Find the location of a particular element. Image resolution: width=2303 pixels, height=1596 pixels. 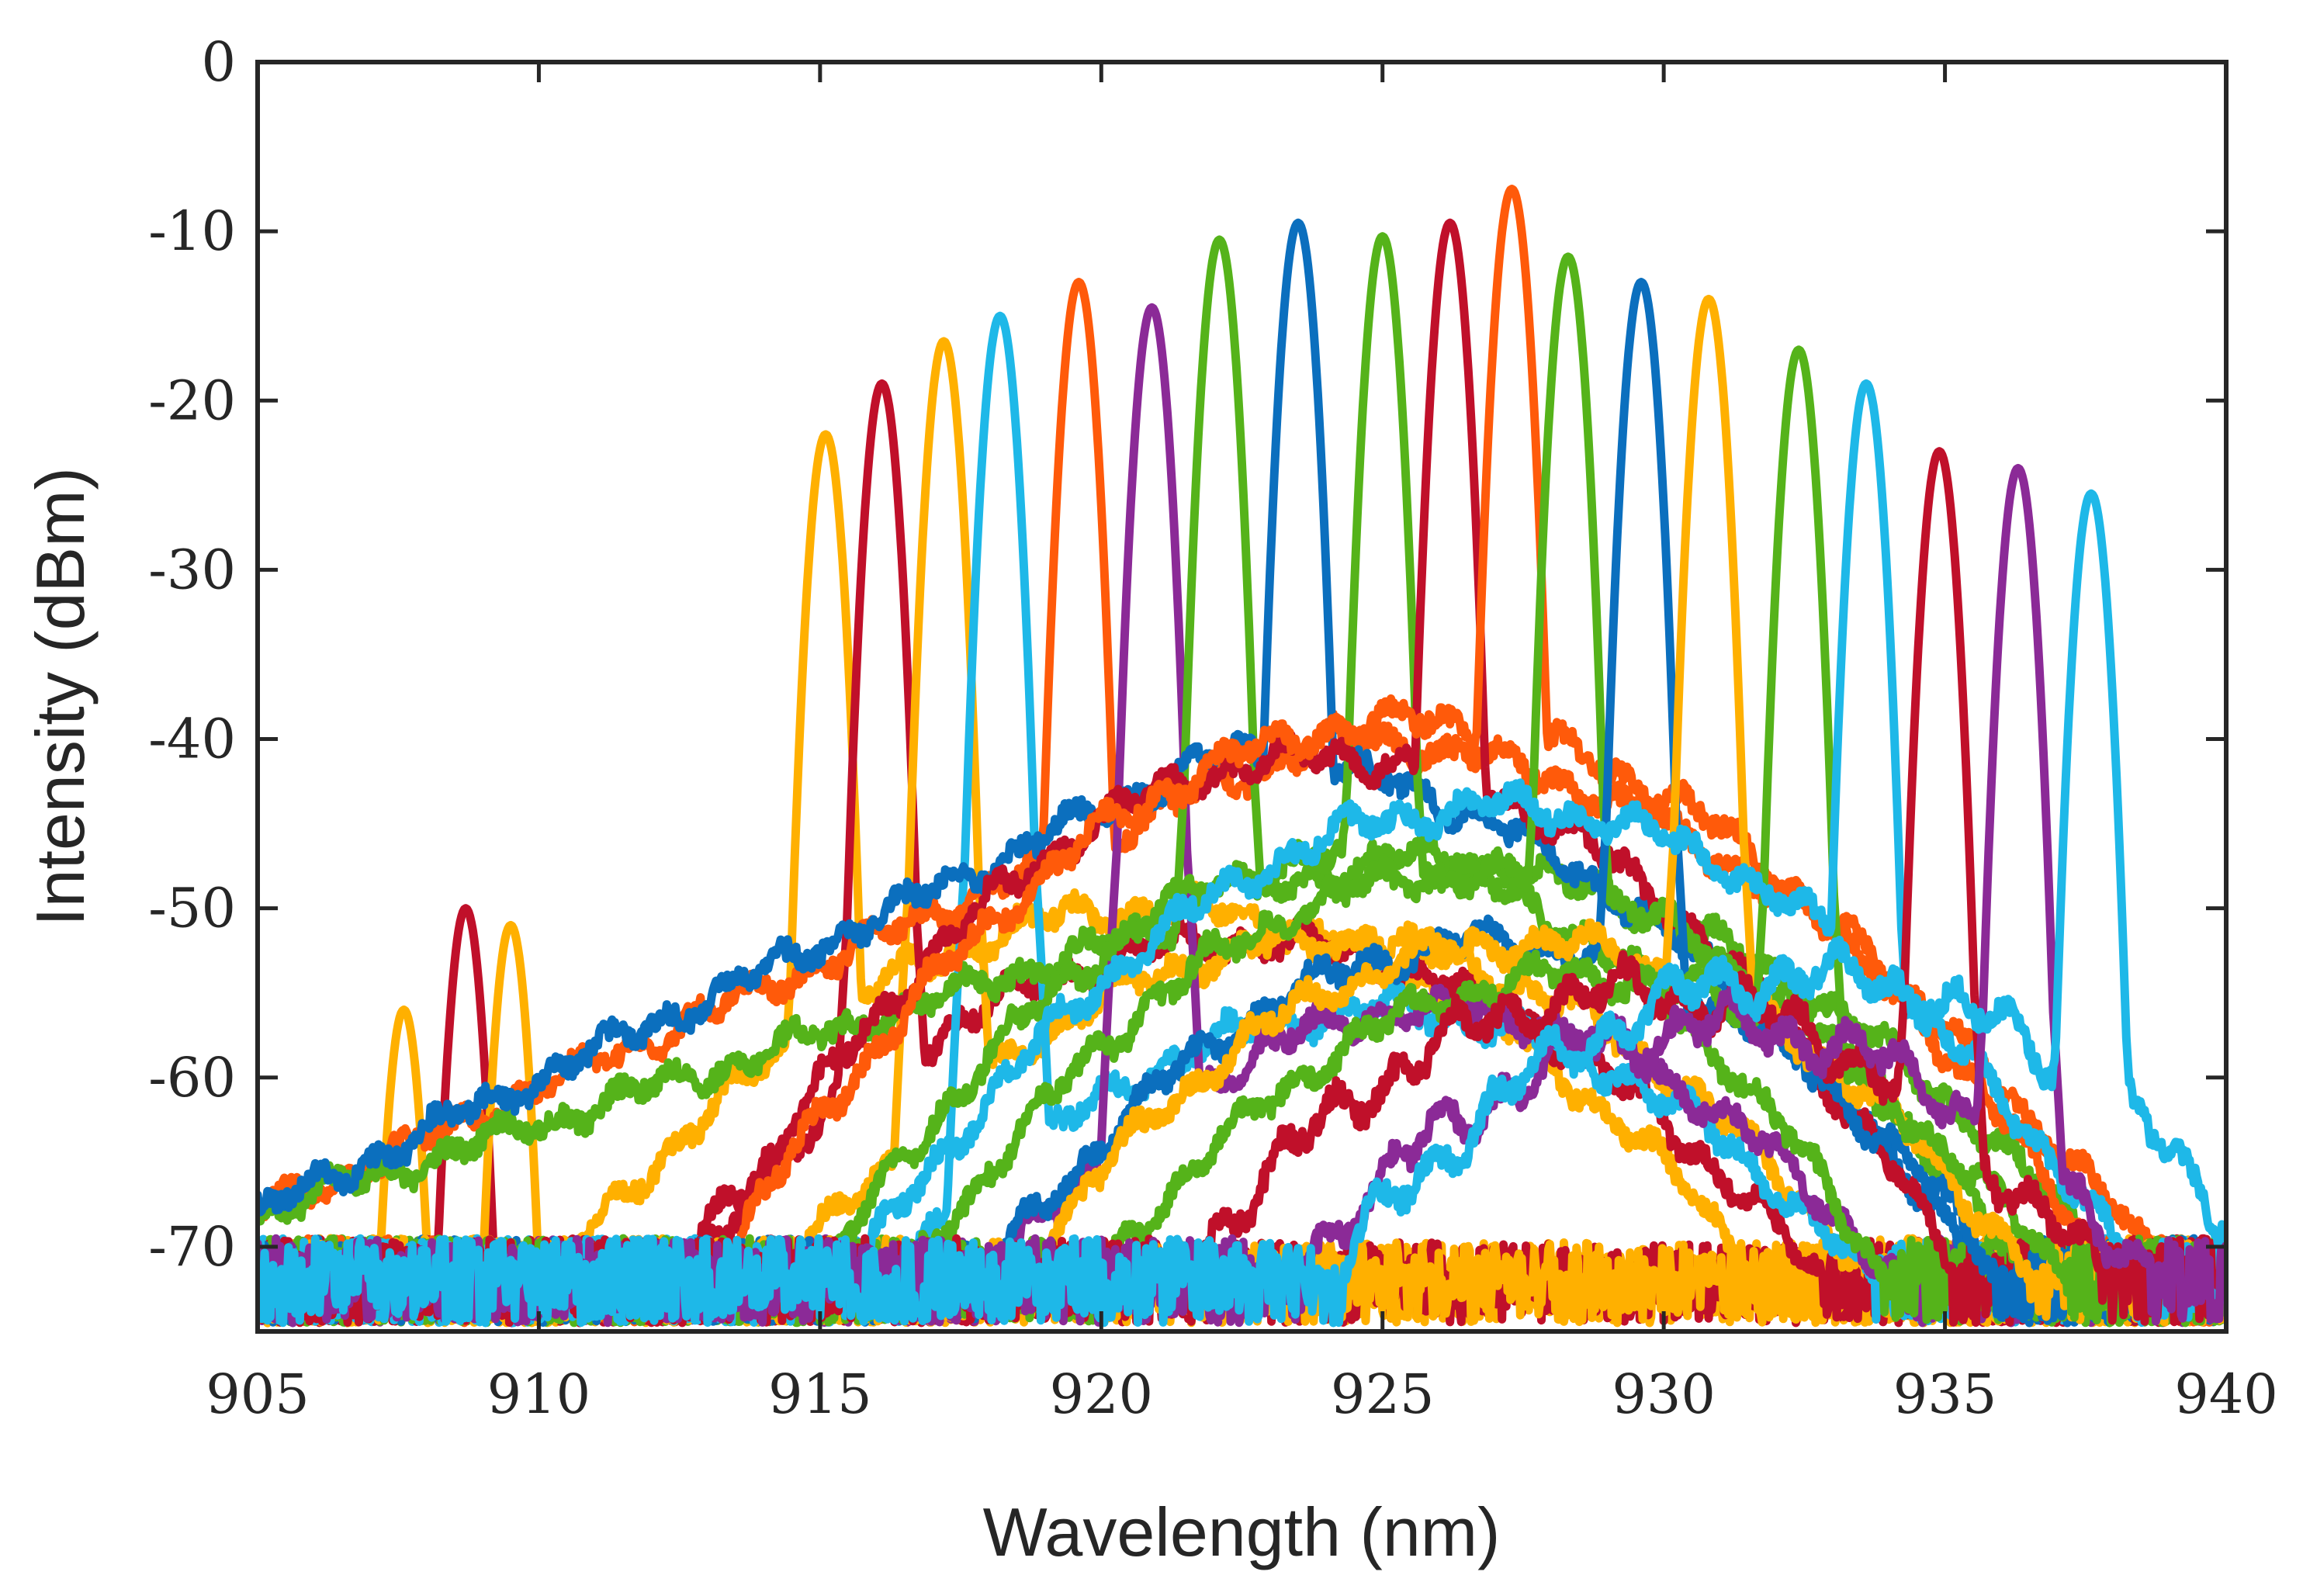

y-axis-title: Intensity (dBm) is located at coordinates (60, 696).